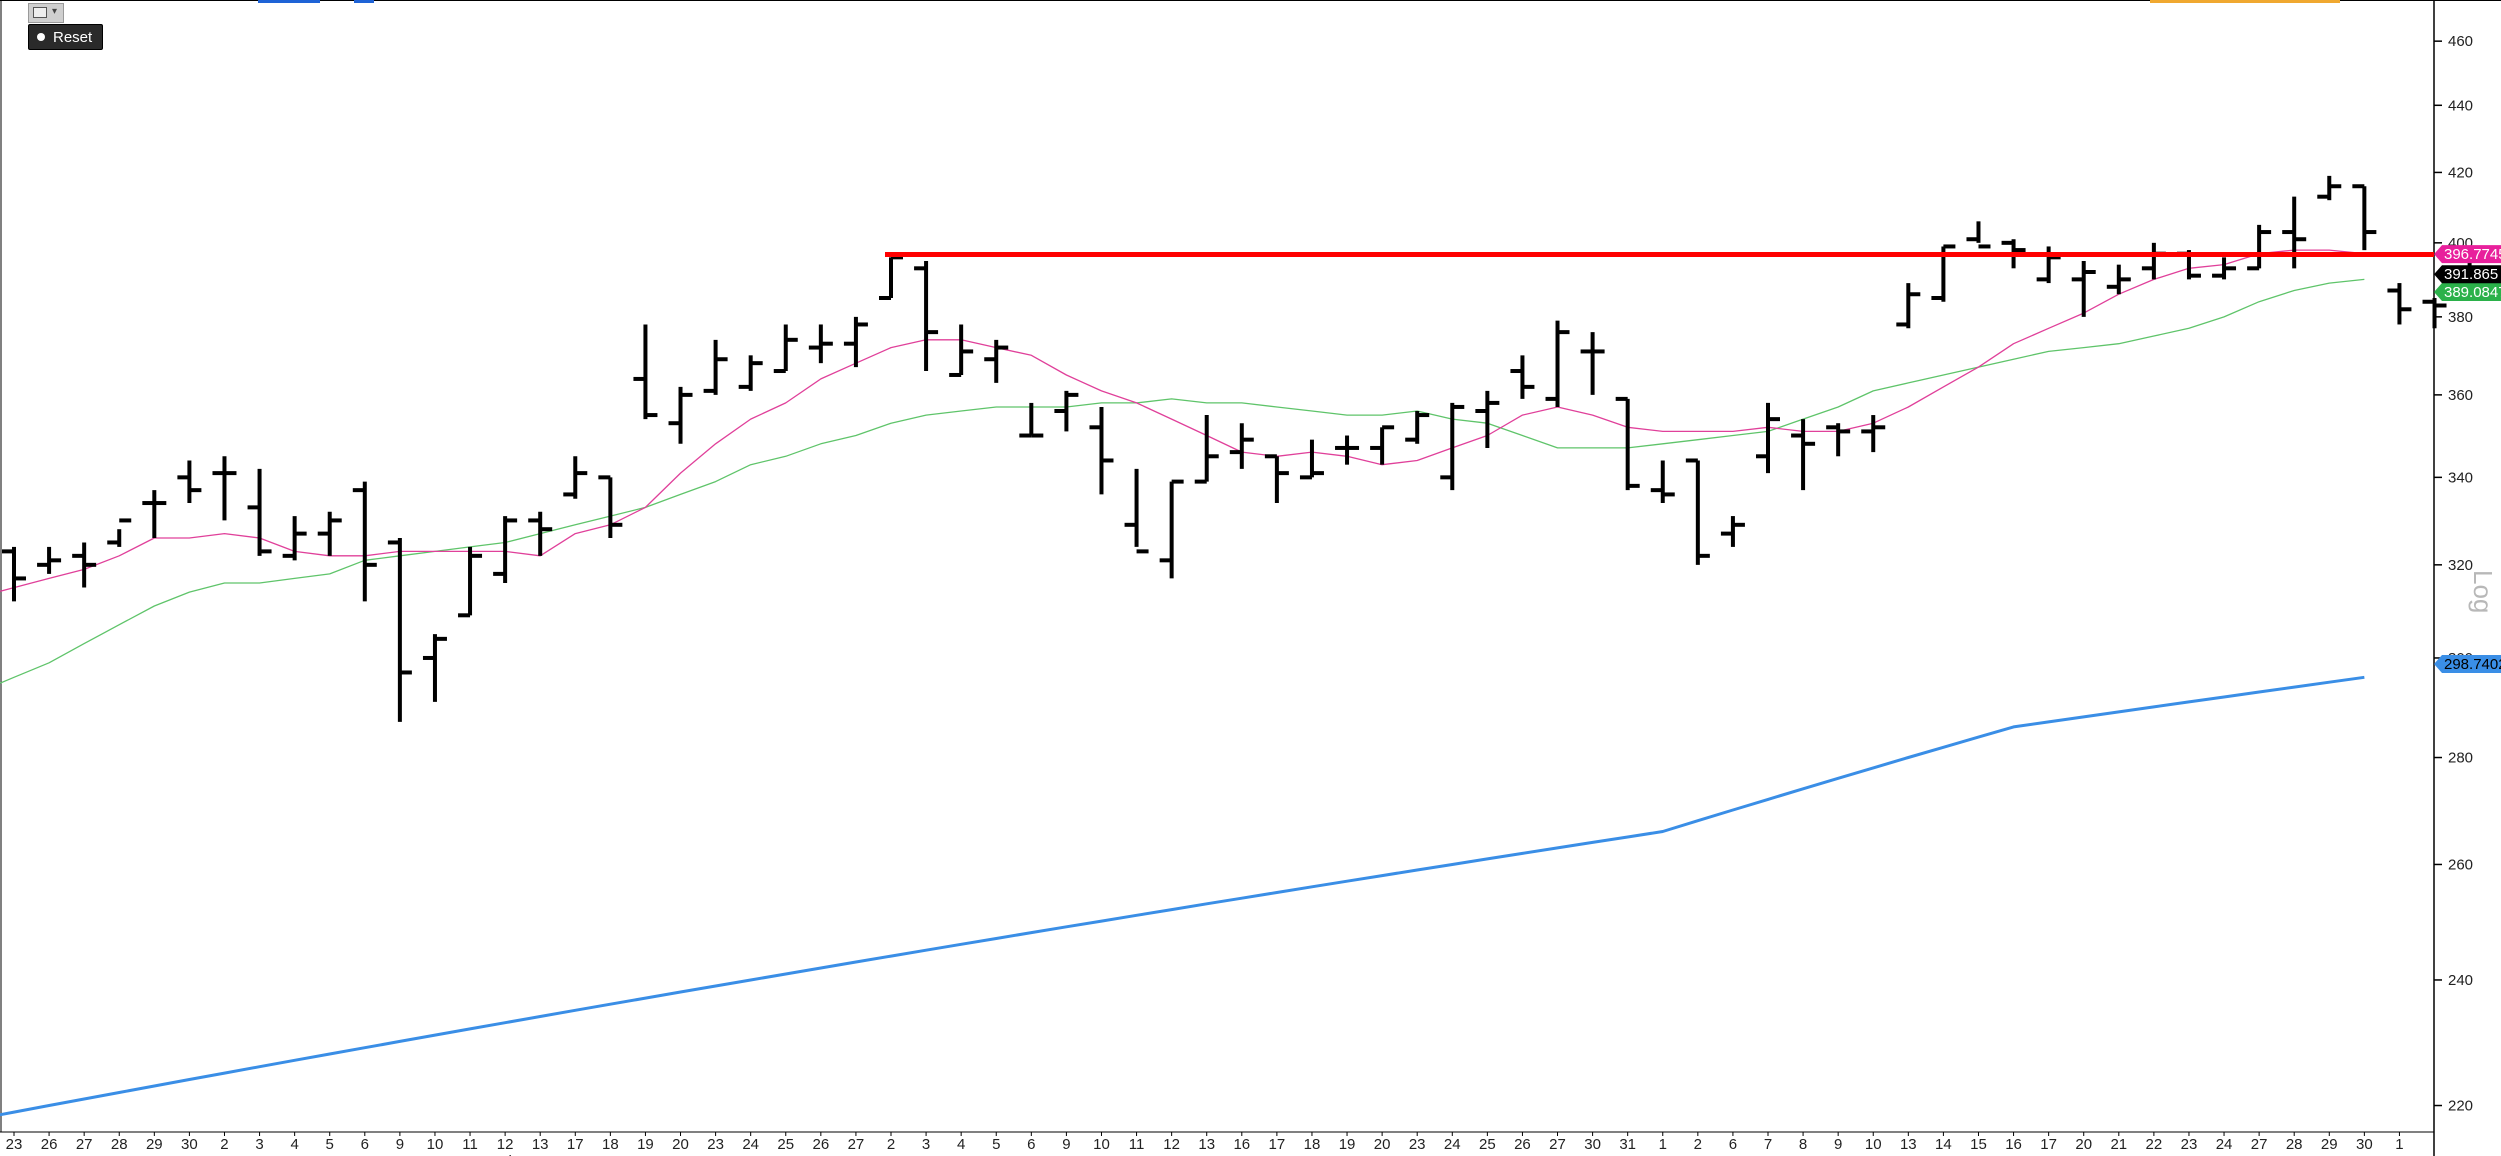 The height and width of the screenshot is (1156, 2501). I want to click on x-tick-label: 22, so click(2154, 1144).